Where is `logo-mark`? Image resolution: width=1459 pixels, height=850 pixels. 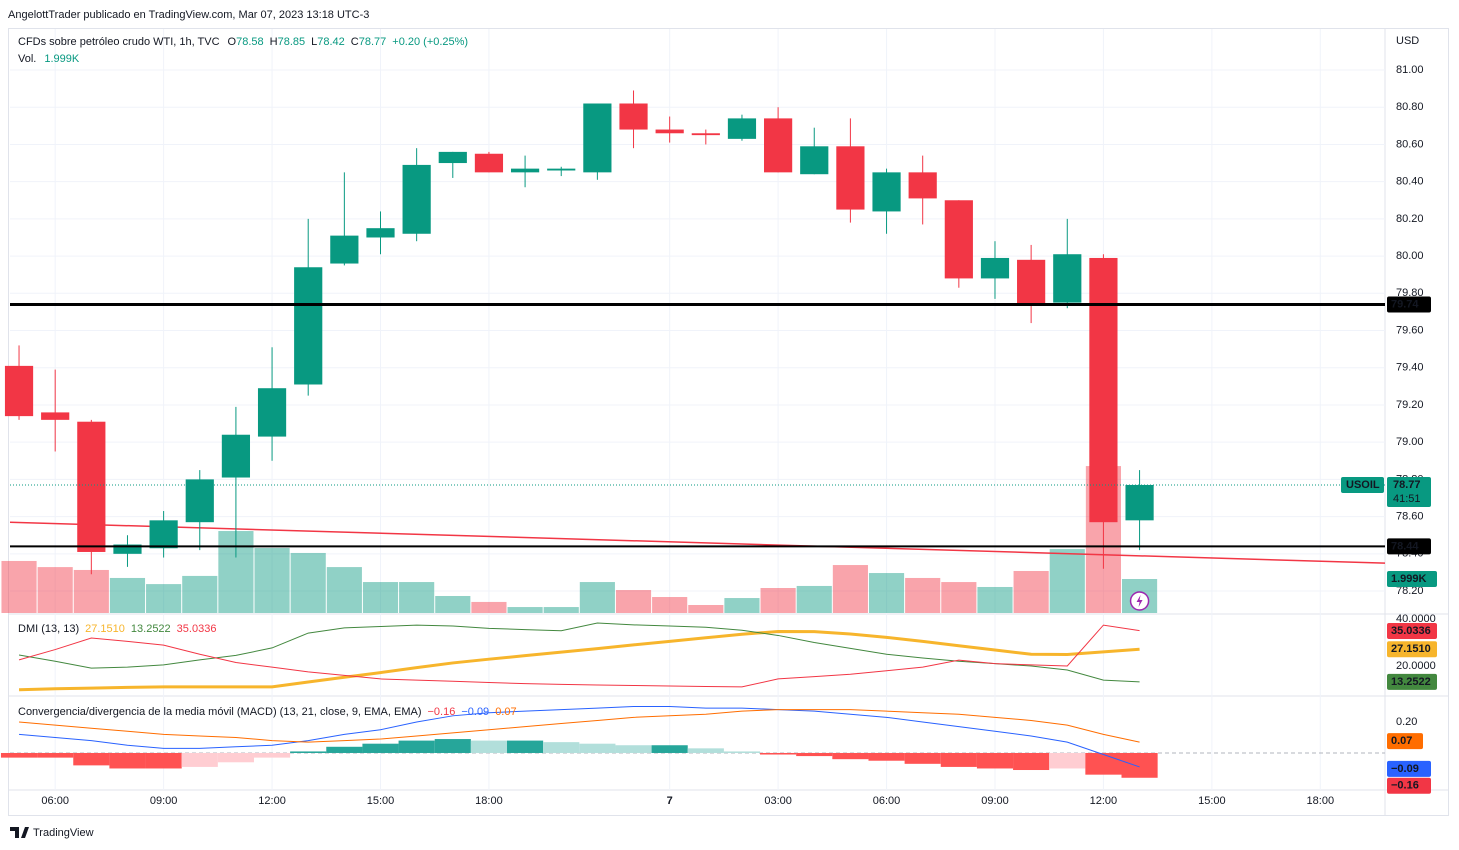 logo-mark is located at coordinates (19, 832).